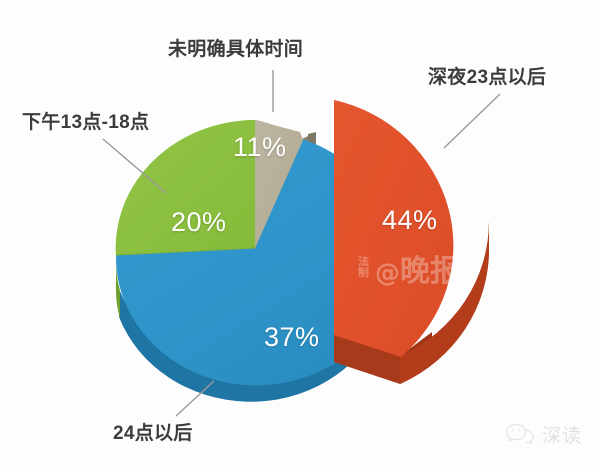 Image resolution: width=600 pixels, height=470 pixels. Describe the element at coordinates (236, 49) in the screenshot. I see `slice-label-unspecified: 未明确具体时间` at that location.